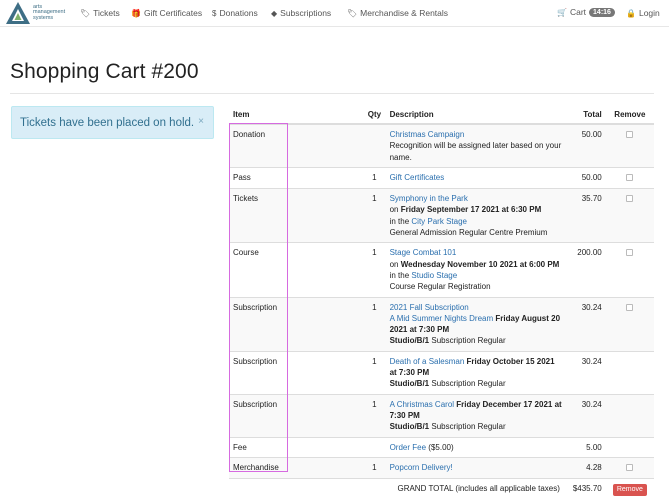  What do you see at coordinates (585, 489) in the screenshot?
I see `grand-total-value: $435.70` at bounding box center [585, 489].